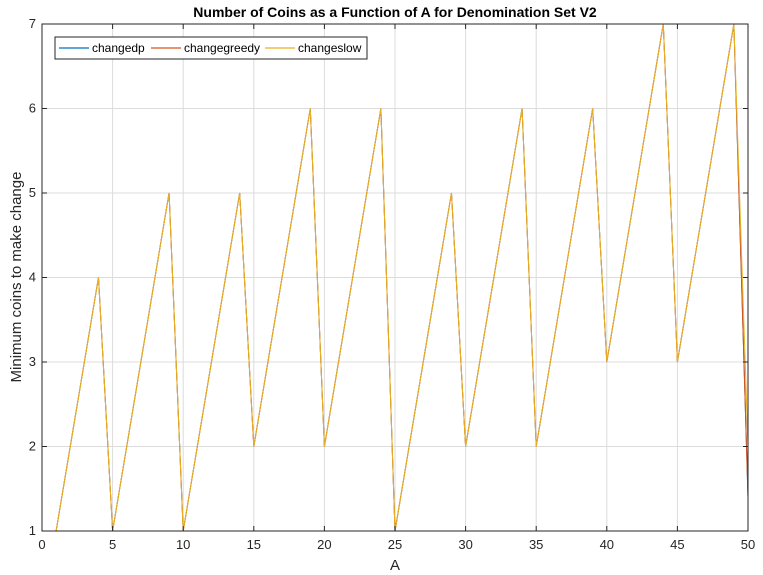 This screenshot has width=763, height=575. I want to click on y-tick-label: 3, so click(32, 361).